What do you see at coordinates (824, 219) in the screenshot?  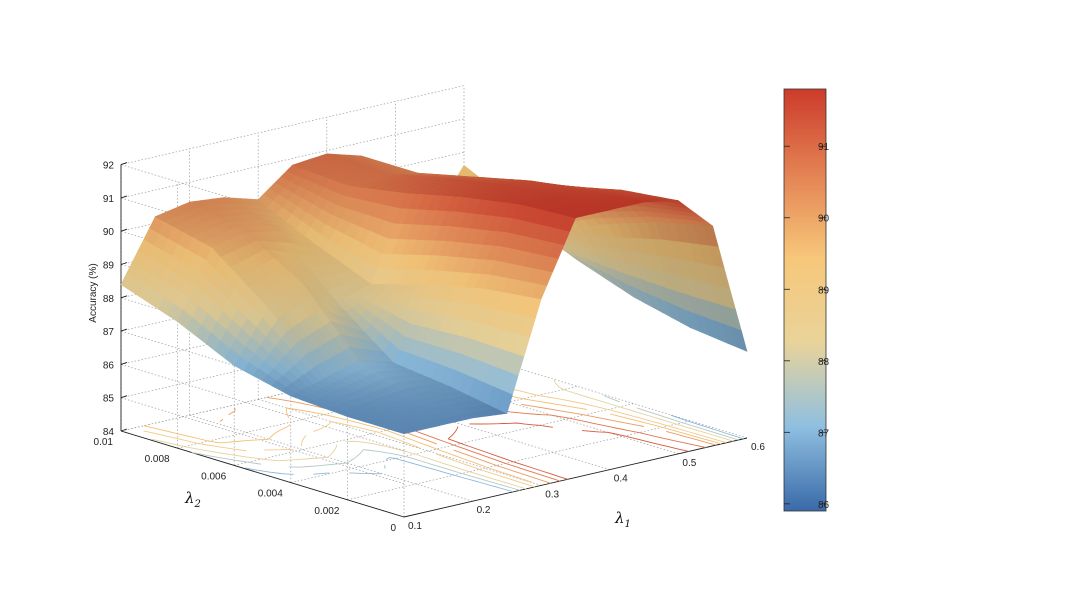 I see `colorbar-tick-label: 90` at bounding box center [824, 219].